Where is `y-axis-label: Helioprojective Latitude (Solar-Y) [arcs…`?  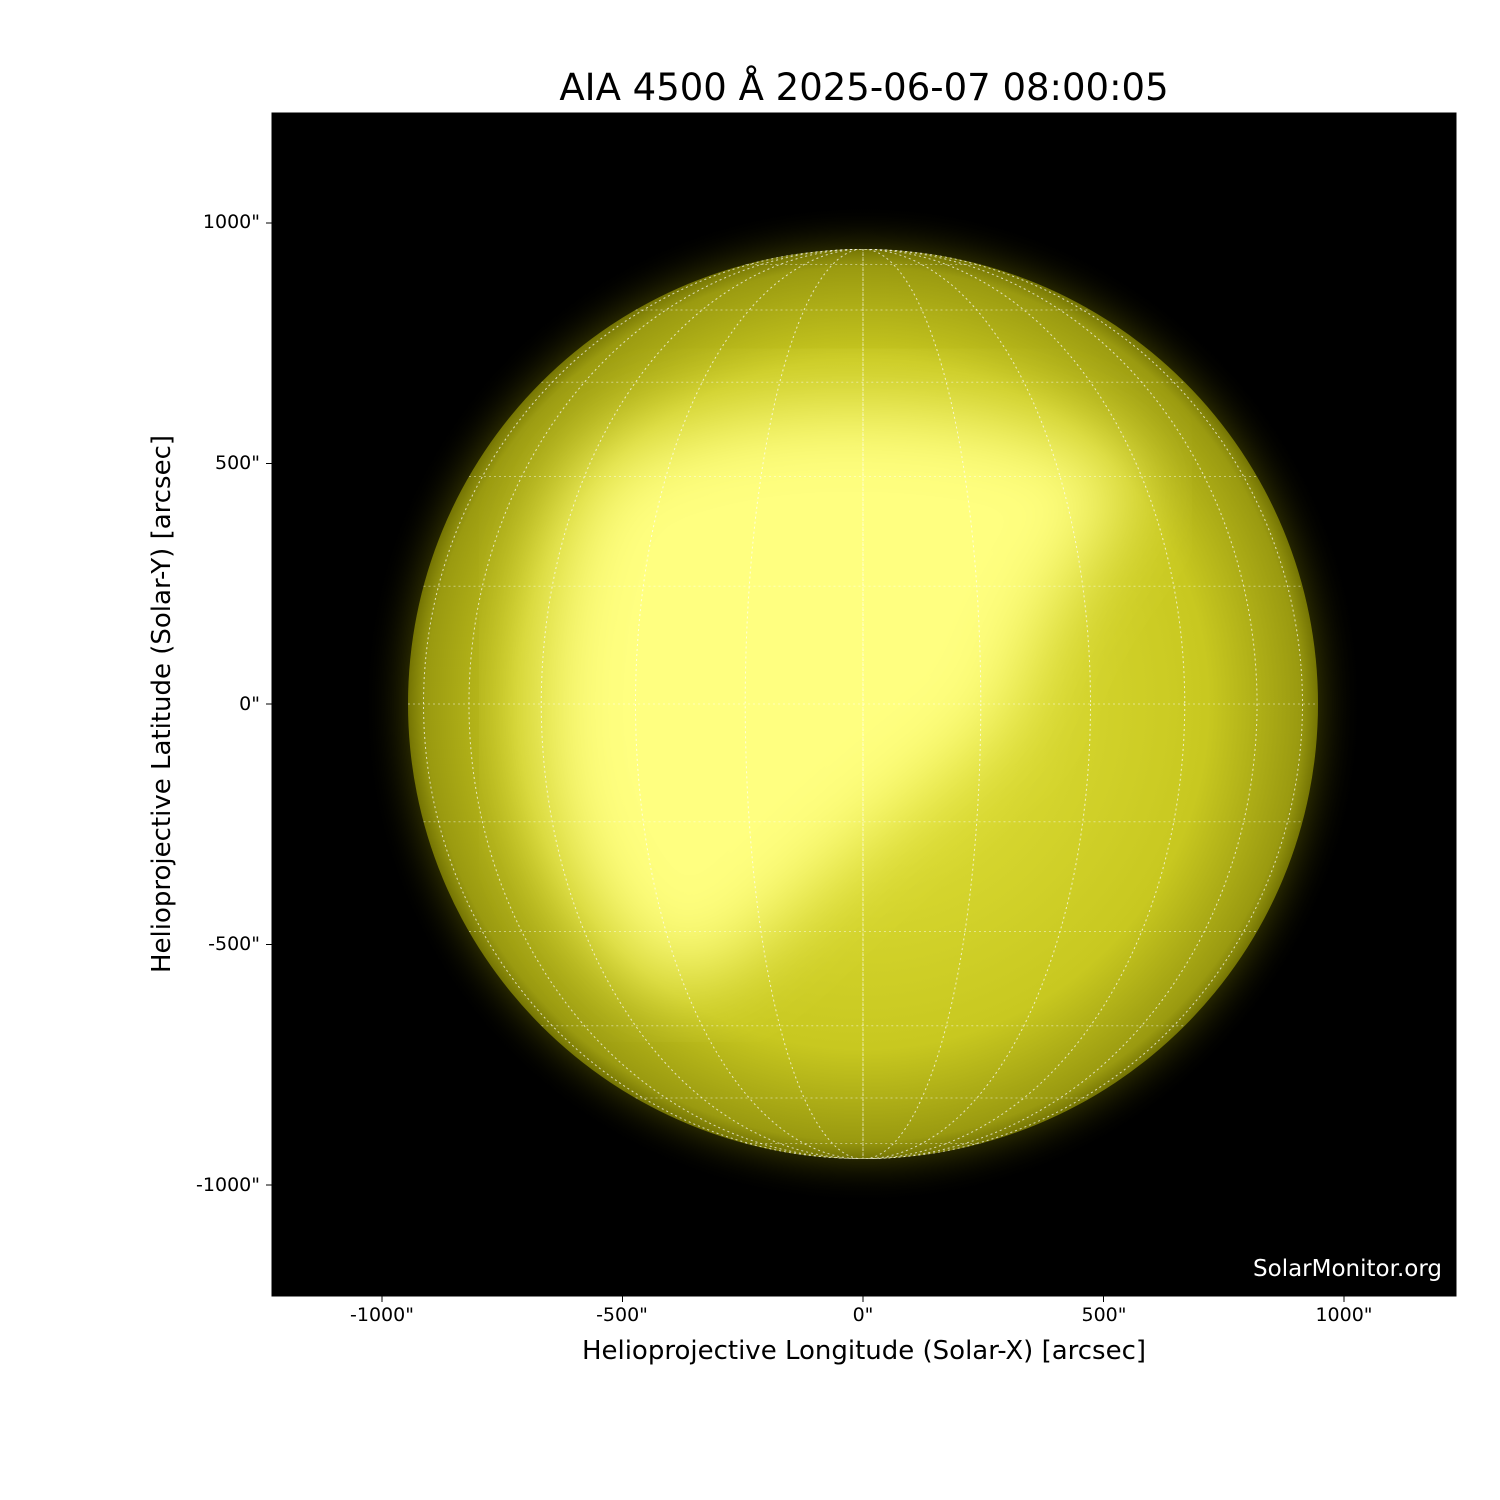
y-axis-label: Helioprojective Latitude (Solar-Y) [arcs… is located at coordinates (162, 704).